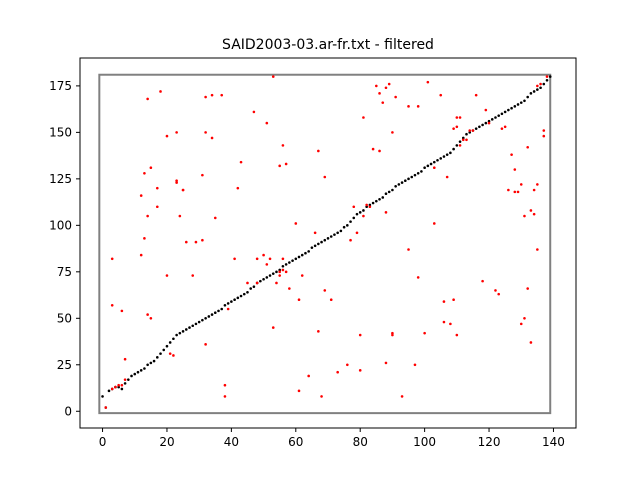 This screenshot has height=480, width=640. What do you see at coordinates (231, 442) in the screenshot?
I see `x-tick-label: 40` at bounding box center [231, 442].